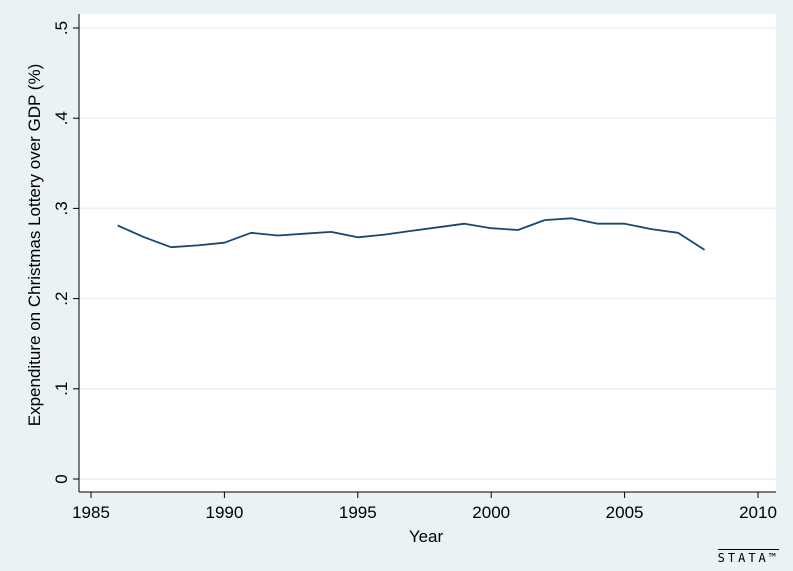  What do you see at coordinates (358, 512) in the screenshot?
I see `x-tick-label-2: 1995` at bounding box center [358, 512].